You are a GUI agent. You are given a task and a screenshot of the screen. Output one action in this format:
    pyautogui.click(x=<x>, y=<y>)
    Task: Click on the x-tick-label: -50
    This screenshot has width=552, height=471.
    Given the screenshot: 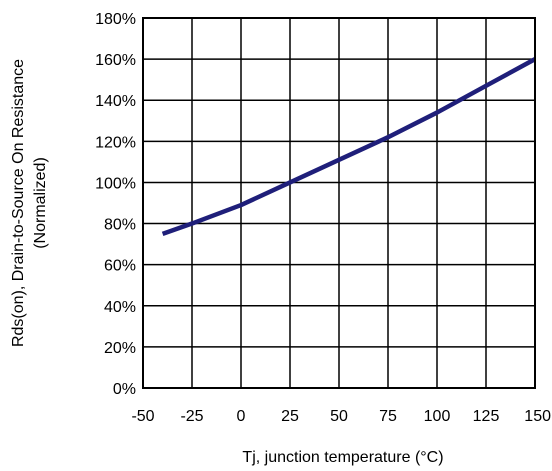 What is the action you would take?
    pyautogui.click(x=142, y=416)
    